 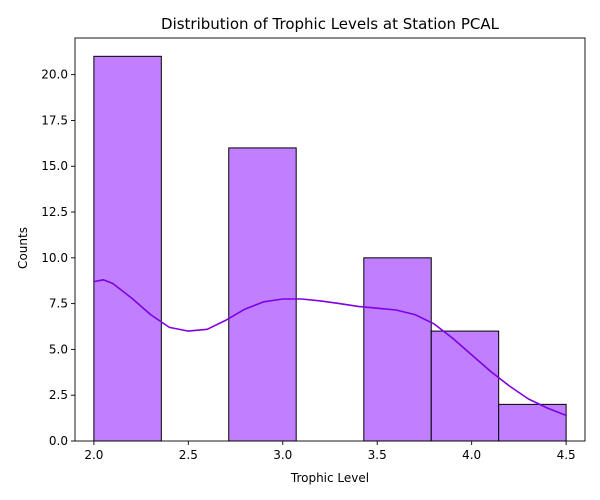 What do you see at coordinates (471, 455) in the screenshot?
I see `x-tick-label: 4.0` at bounding box center [471, 455].